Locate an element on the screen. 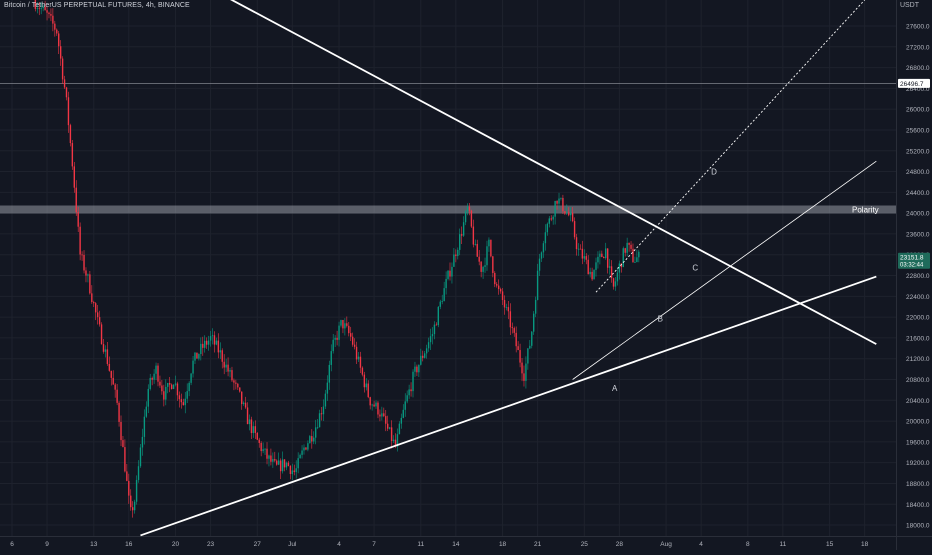 The image size is (932, 555). price-tick-label: 21200.0 is located at coordinates (918, 359).